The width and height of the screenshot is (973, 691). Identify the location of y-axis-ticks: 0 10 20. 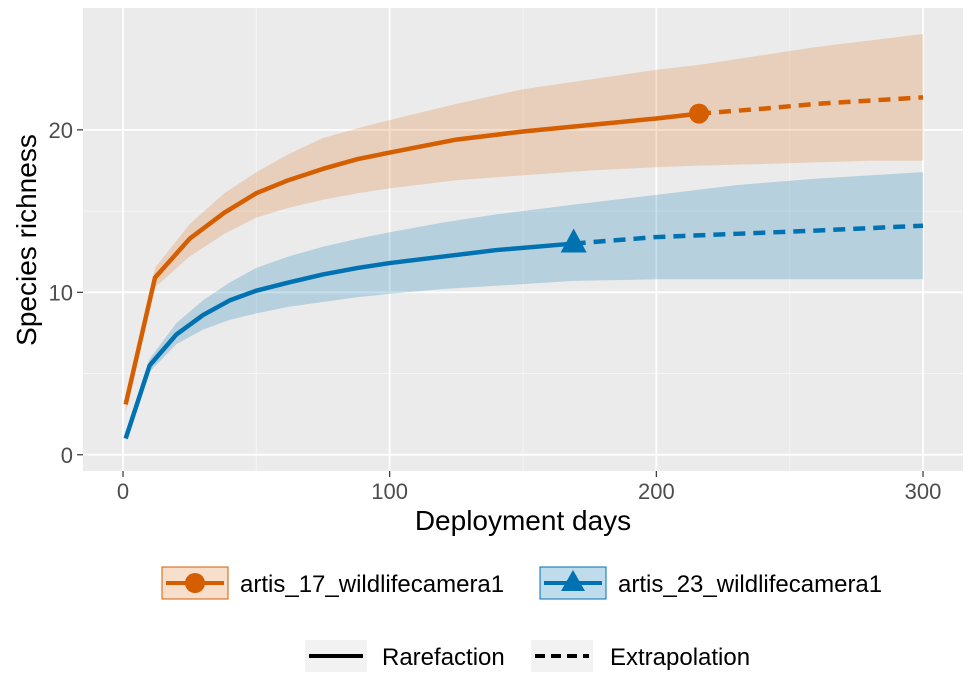
(66, 293).